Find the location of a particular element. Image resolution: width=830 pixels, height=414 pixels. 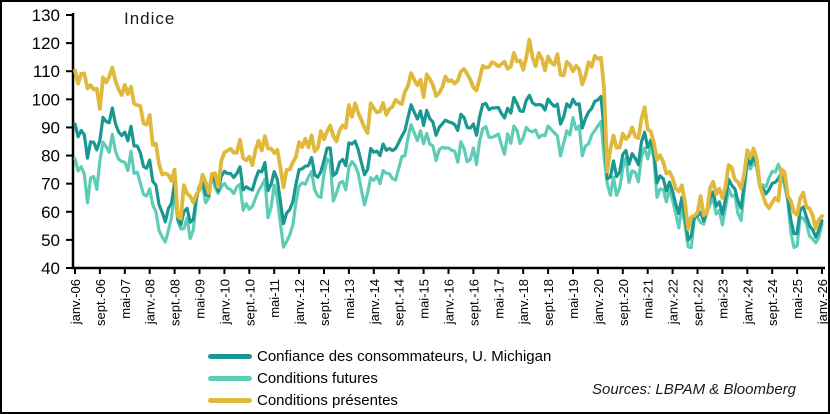

y-tick-label: 60 is located at coordinates (50, 212).